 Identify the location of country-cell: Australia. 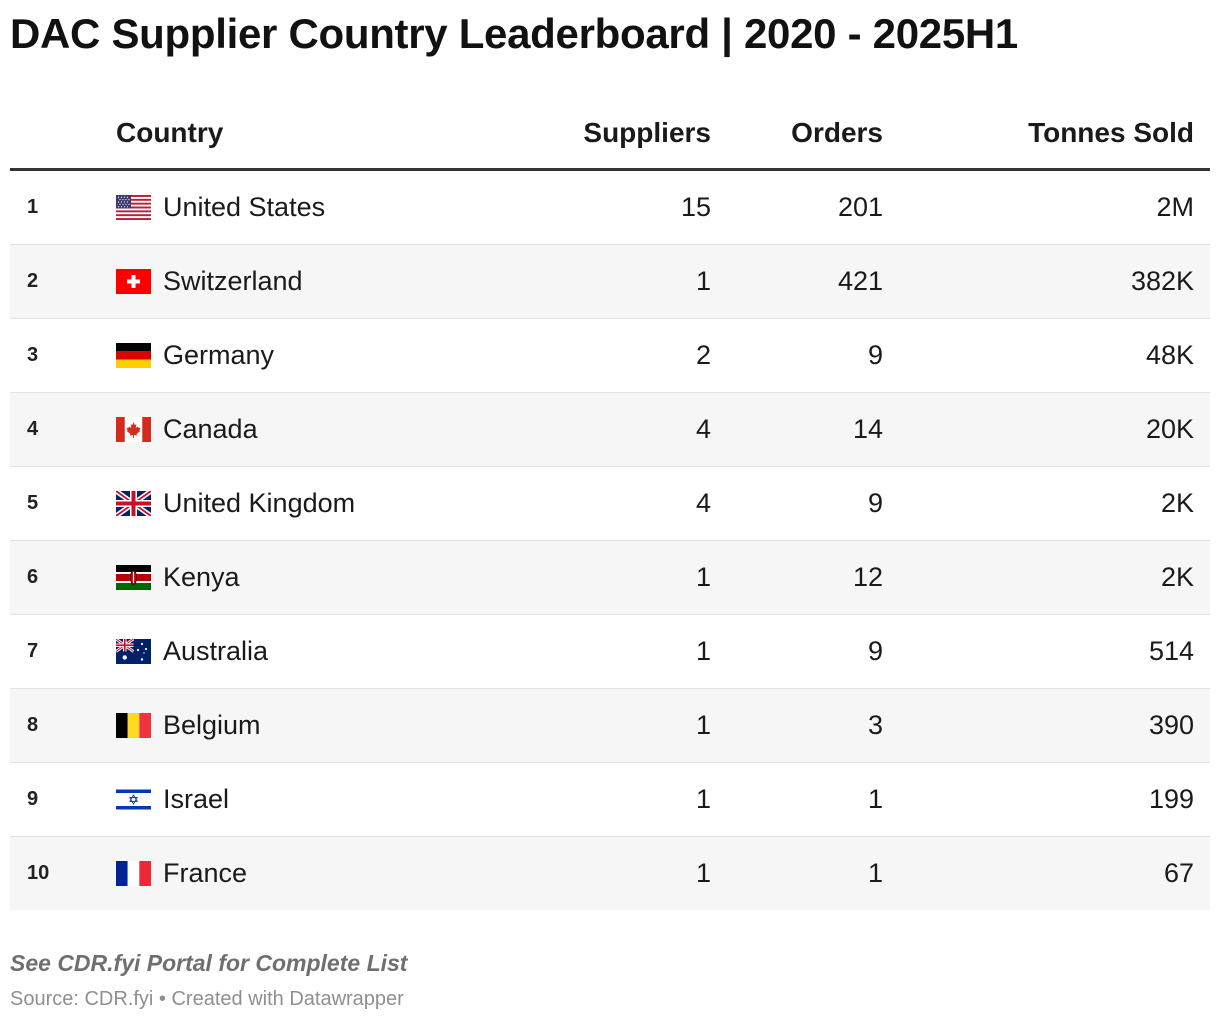
(315, 652).